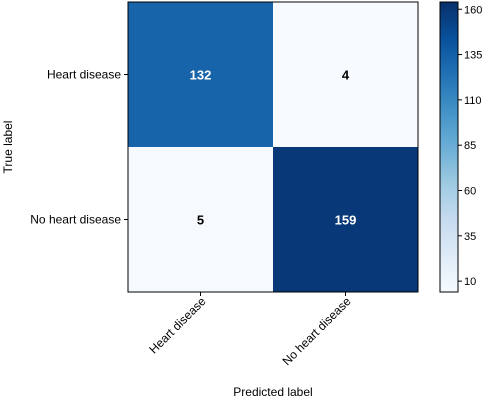 The width and height of the screenshot is (484, 400). I want to click on cell-value-label: 4, so click(346, 75).